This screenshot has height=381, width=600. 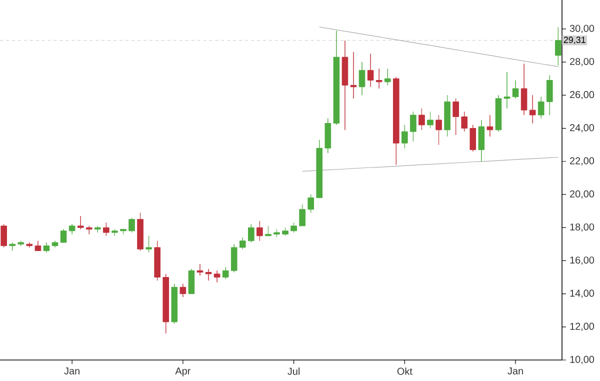 I want to click on x-tick-label: Okt, so click(x=404, y=371).